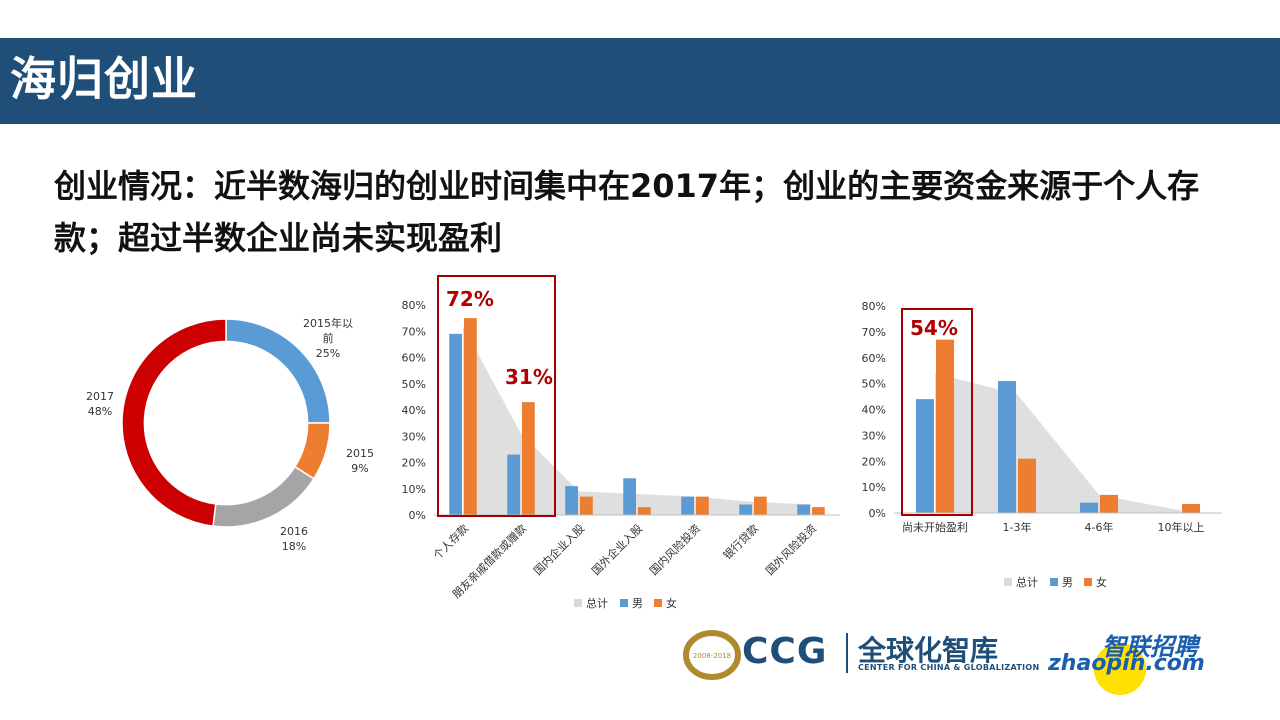  Describe the element at coordinates (1017, 527) in the screenshot. I see `x-tick-label: 1-3年` at that location.